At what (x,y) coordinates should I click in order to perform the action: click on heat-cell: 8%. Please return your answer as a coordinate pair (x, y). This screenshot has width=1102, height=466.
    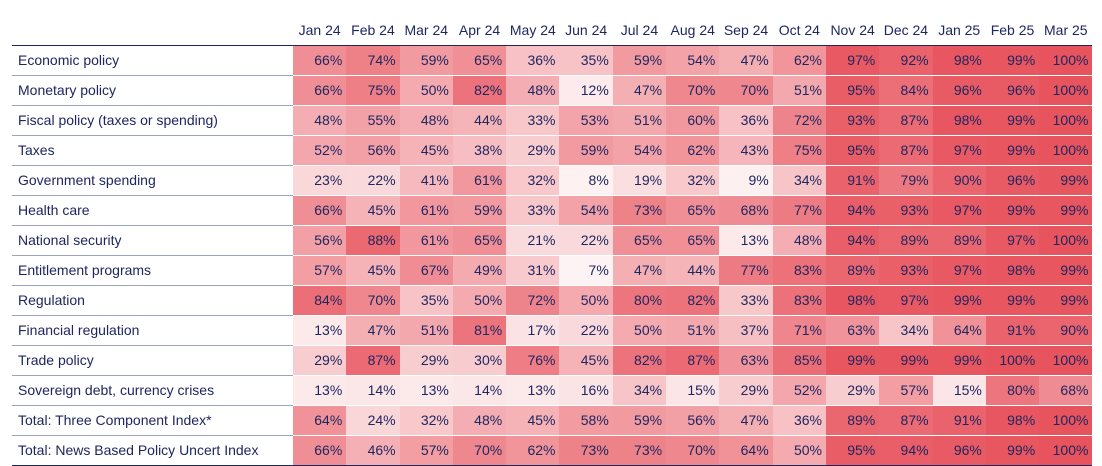
    Looking at the image, I should click on (586, 180).